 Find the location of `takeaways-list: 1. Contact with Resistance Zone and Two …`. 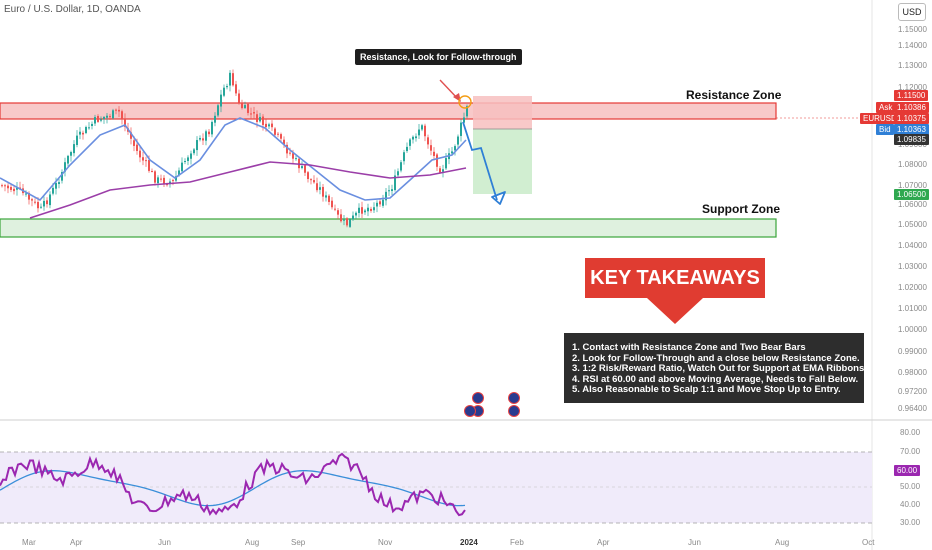

takeaways-list: 1. Contact with Resistance Zone and Two … is located at coordinates (715, 368).